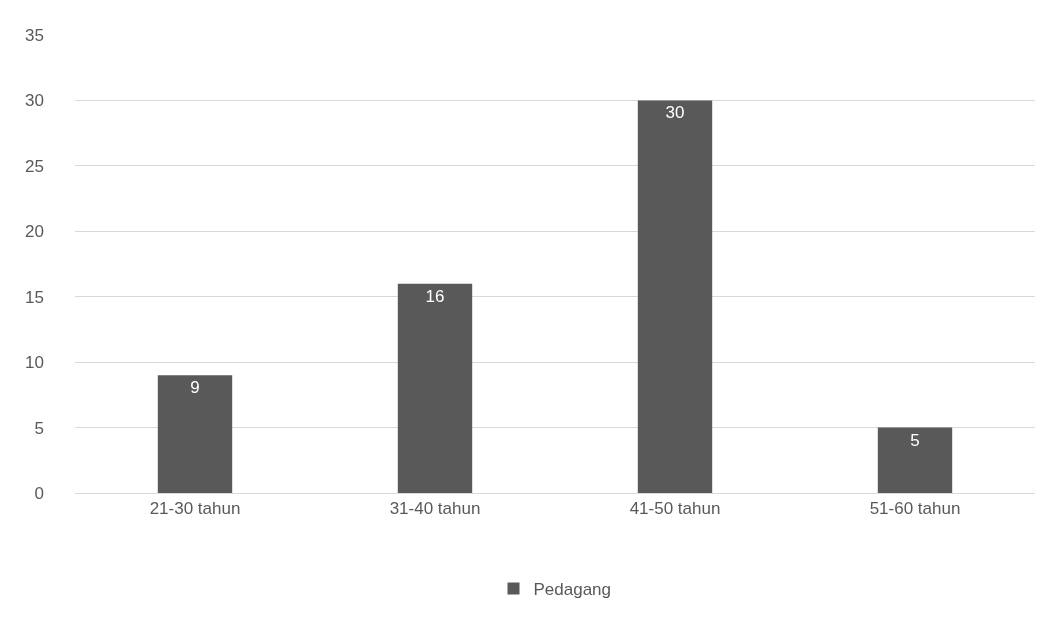 This screenshot has width=1059, height=619. Describe the element at coordinates (435, 296) in the screenshot. I see `data-label: 16` at that location.